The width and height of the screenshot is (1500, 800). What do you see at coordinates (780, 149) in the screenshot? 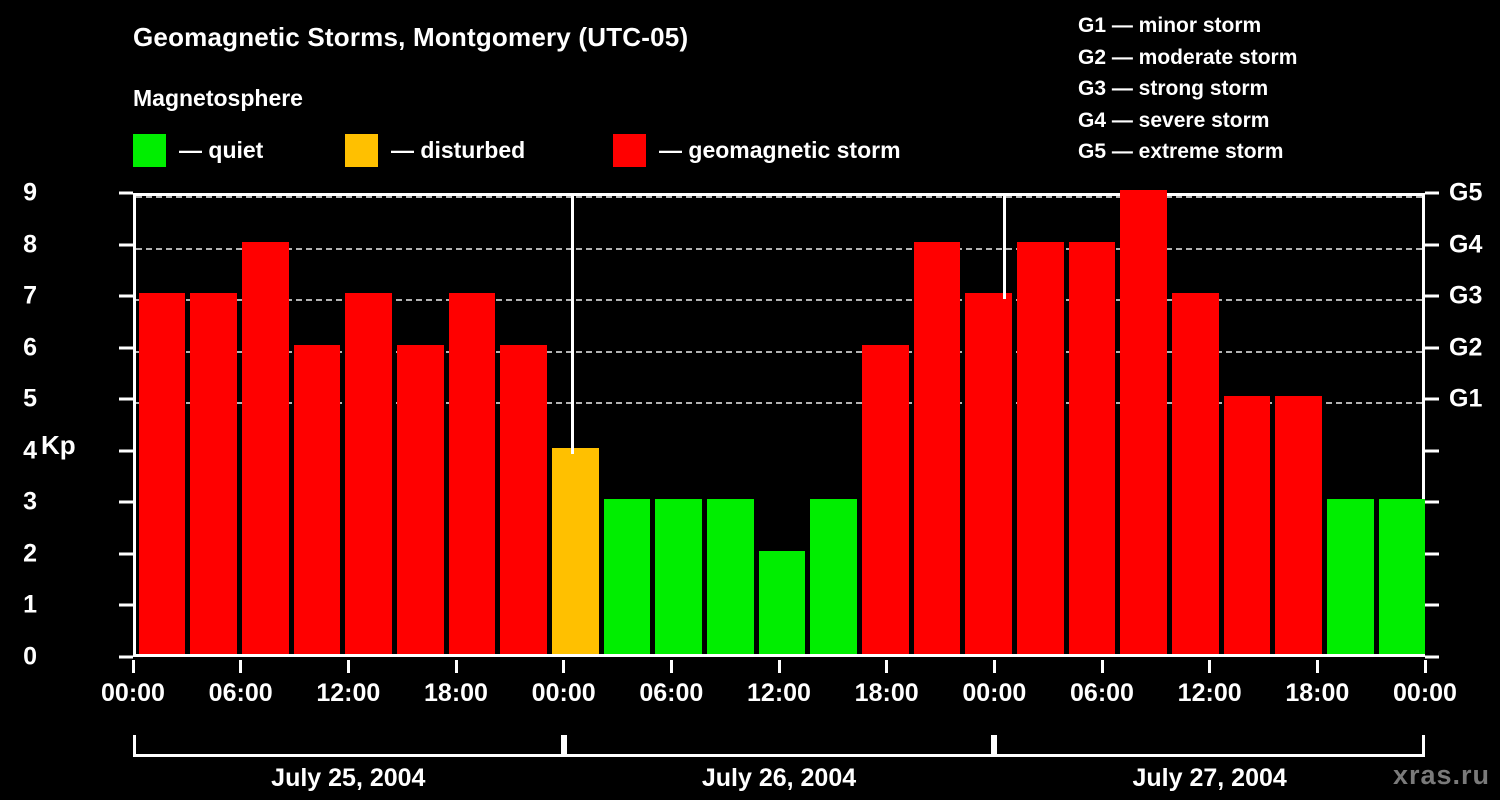
I see `legend-label-storm: — geomagnetic storm` at bounding box center [780, 149].